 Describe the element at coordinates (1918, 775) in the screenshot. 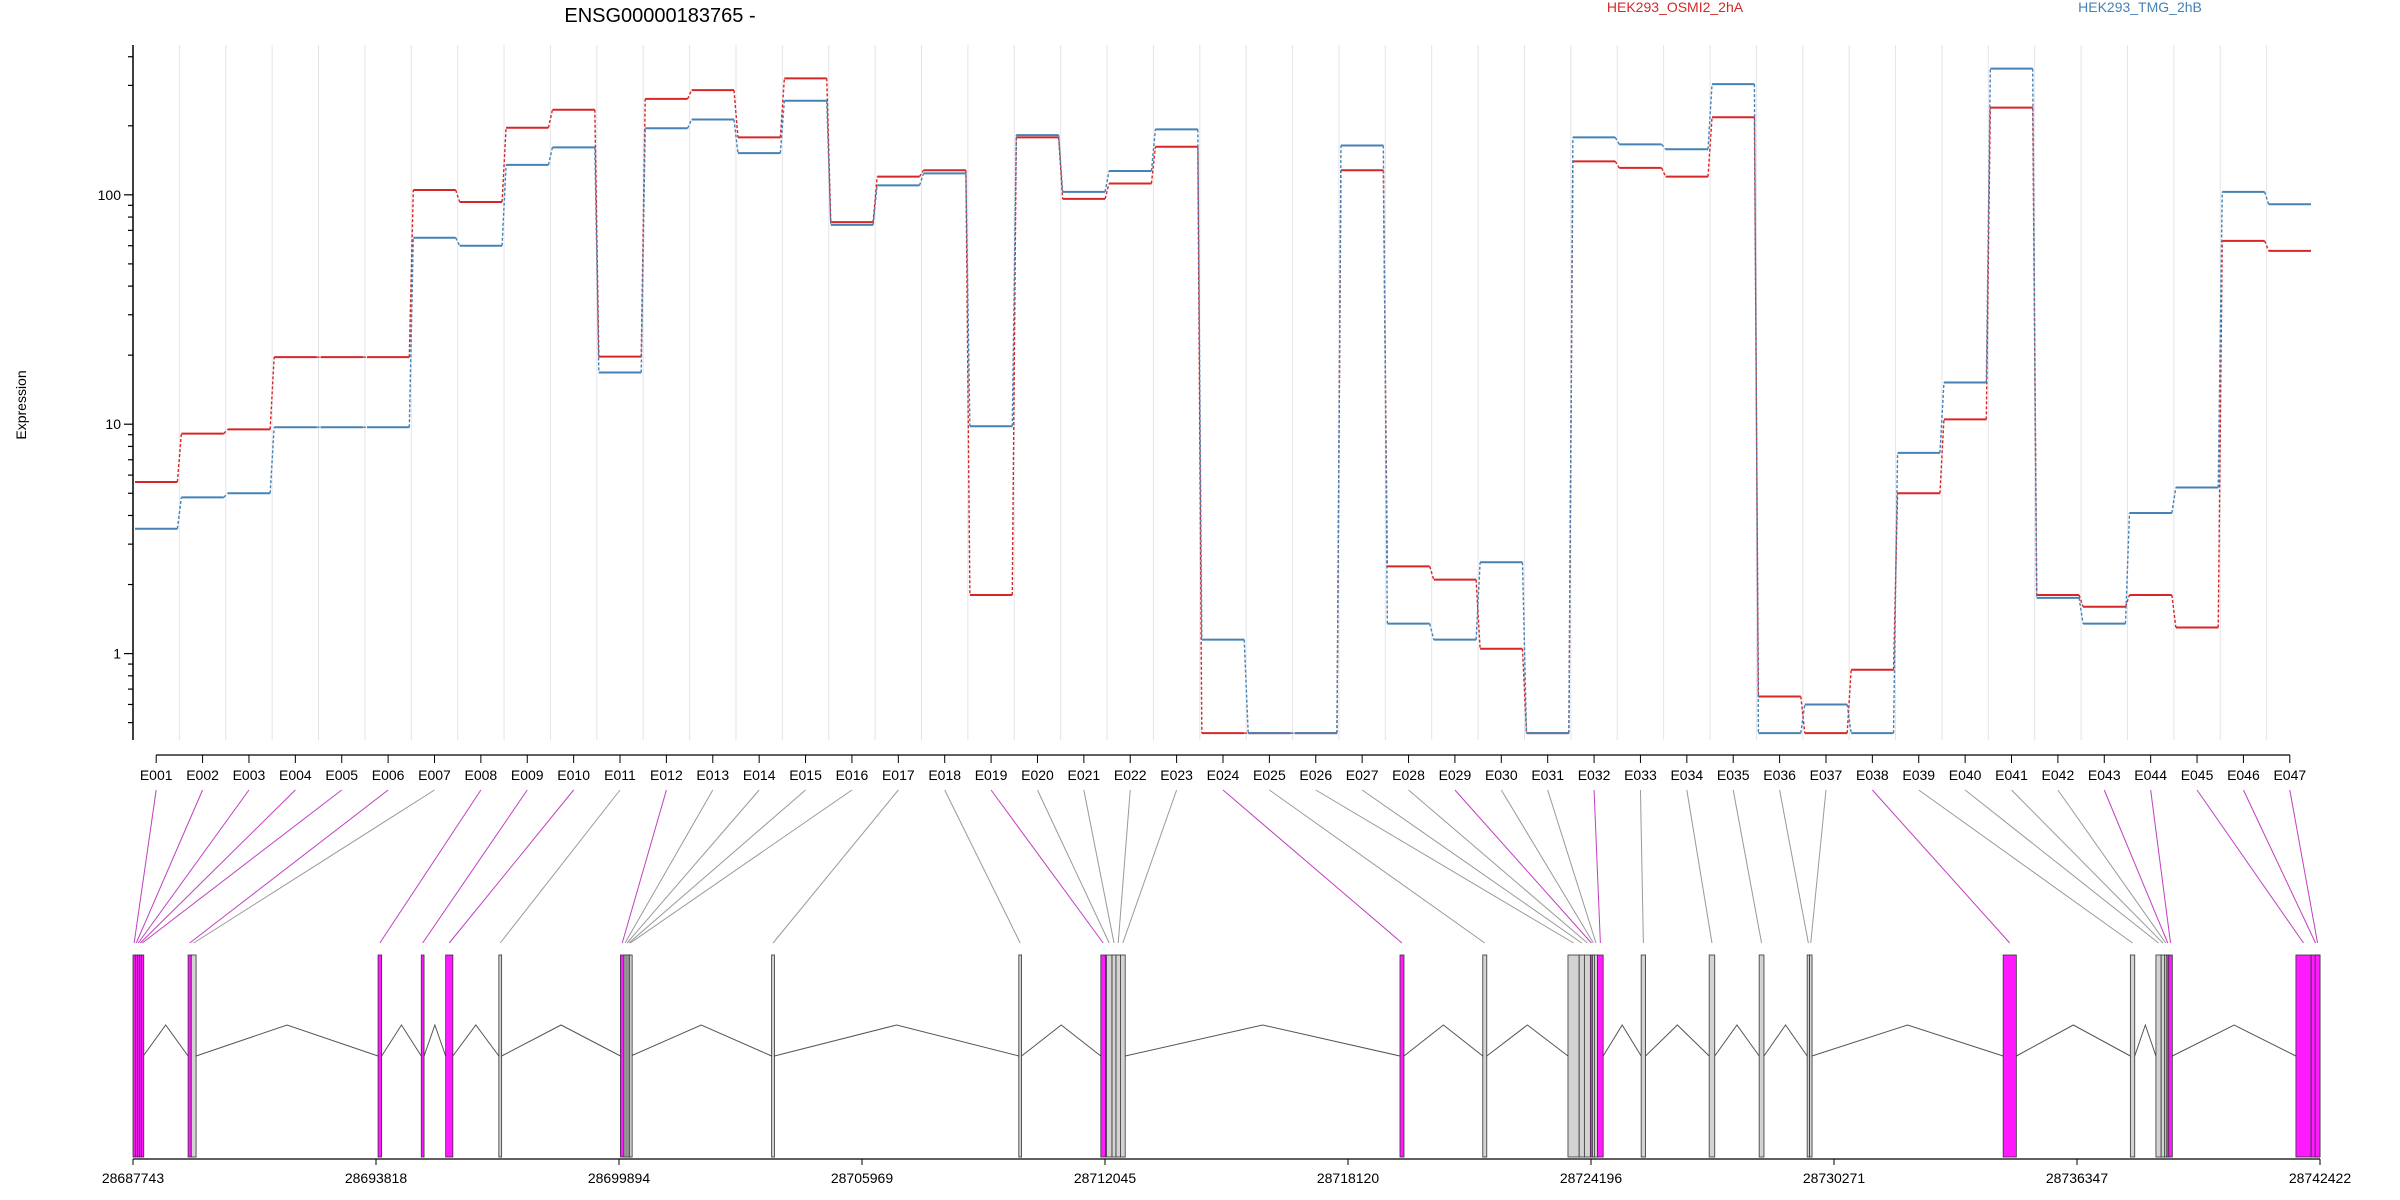

I see `x-tick-label: E039` at that location.